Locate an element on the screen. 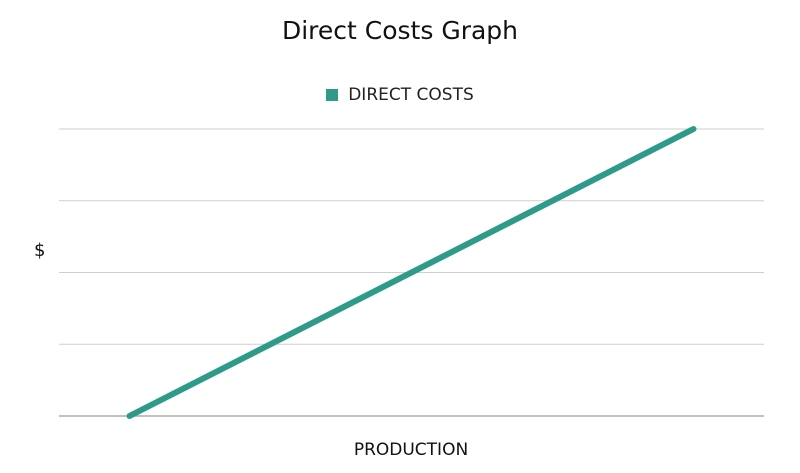  legend: DIRECT COSTS is located at coordinates (400, 95).